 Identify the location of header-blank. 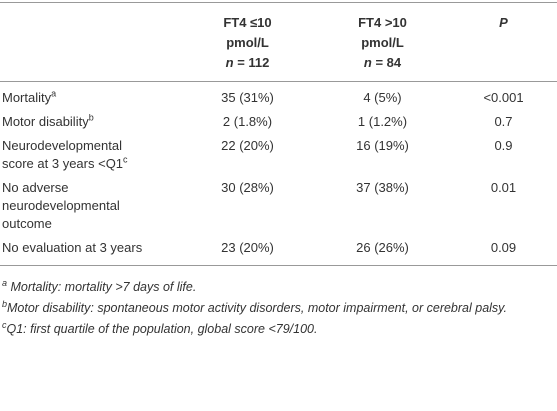
(90, 42).